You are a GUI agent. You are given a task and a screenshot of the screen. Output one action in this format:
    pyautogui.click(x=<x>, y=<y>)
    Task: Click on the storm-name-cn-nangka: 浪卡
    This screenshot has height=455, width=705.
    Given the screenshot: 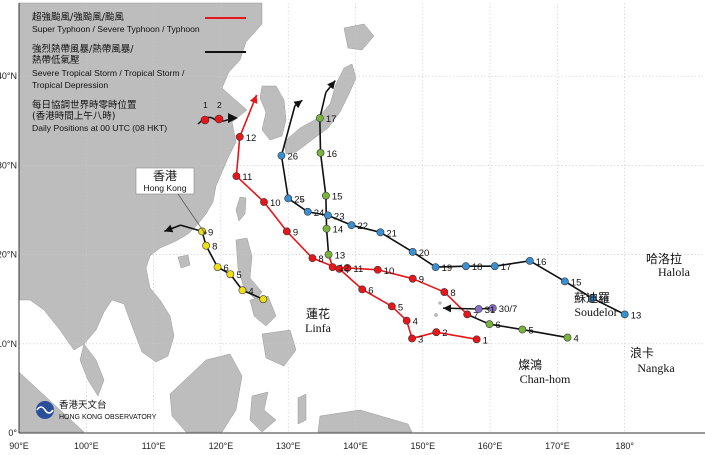 What is the action you would take?
    pyautogui.click(x=642, y=352)
    